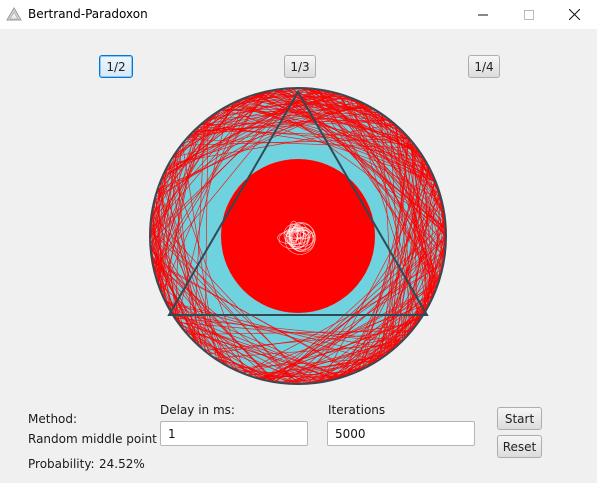  I want to click on iterations-label: Iterations, so click(357, 410).